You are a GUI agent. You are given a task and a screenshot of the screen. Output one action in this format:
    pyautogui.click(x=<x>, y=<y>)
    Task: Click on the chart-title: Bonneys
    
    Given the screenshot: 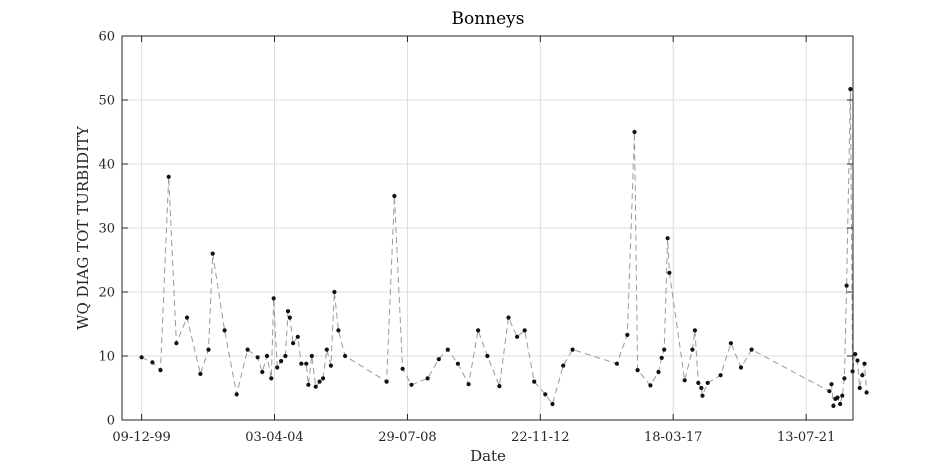 What is the action you would take?
    pyautogui.click(x=487, y=19)
    